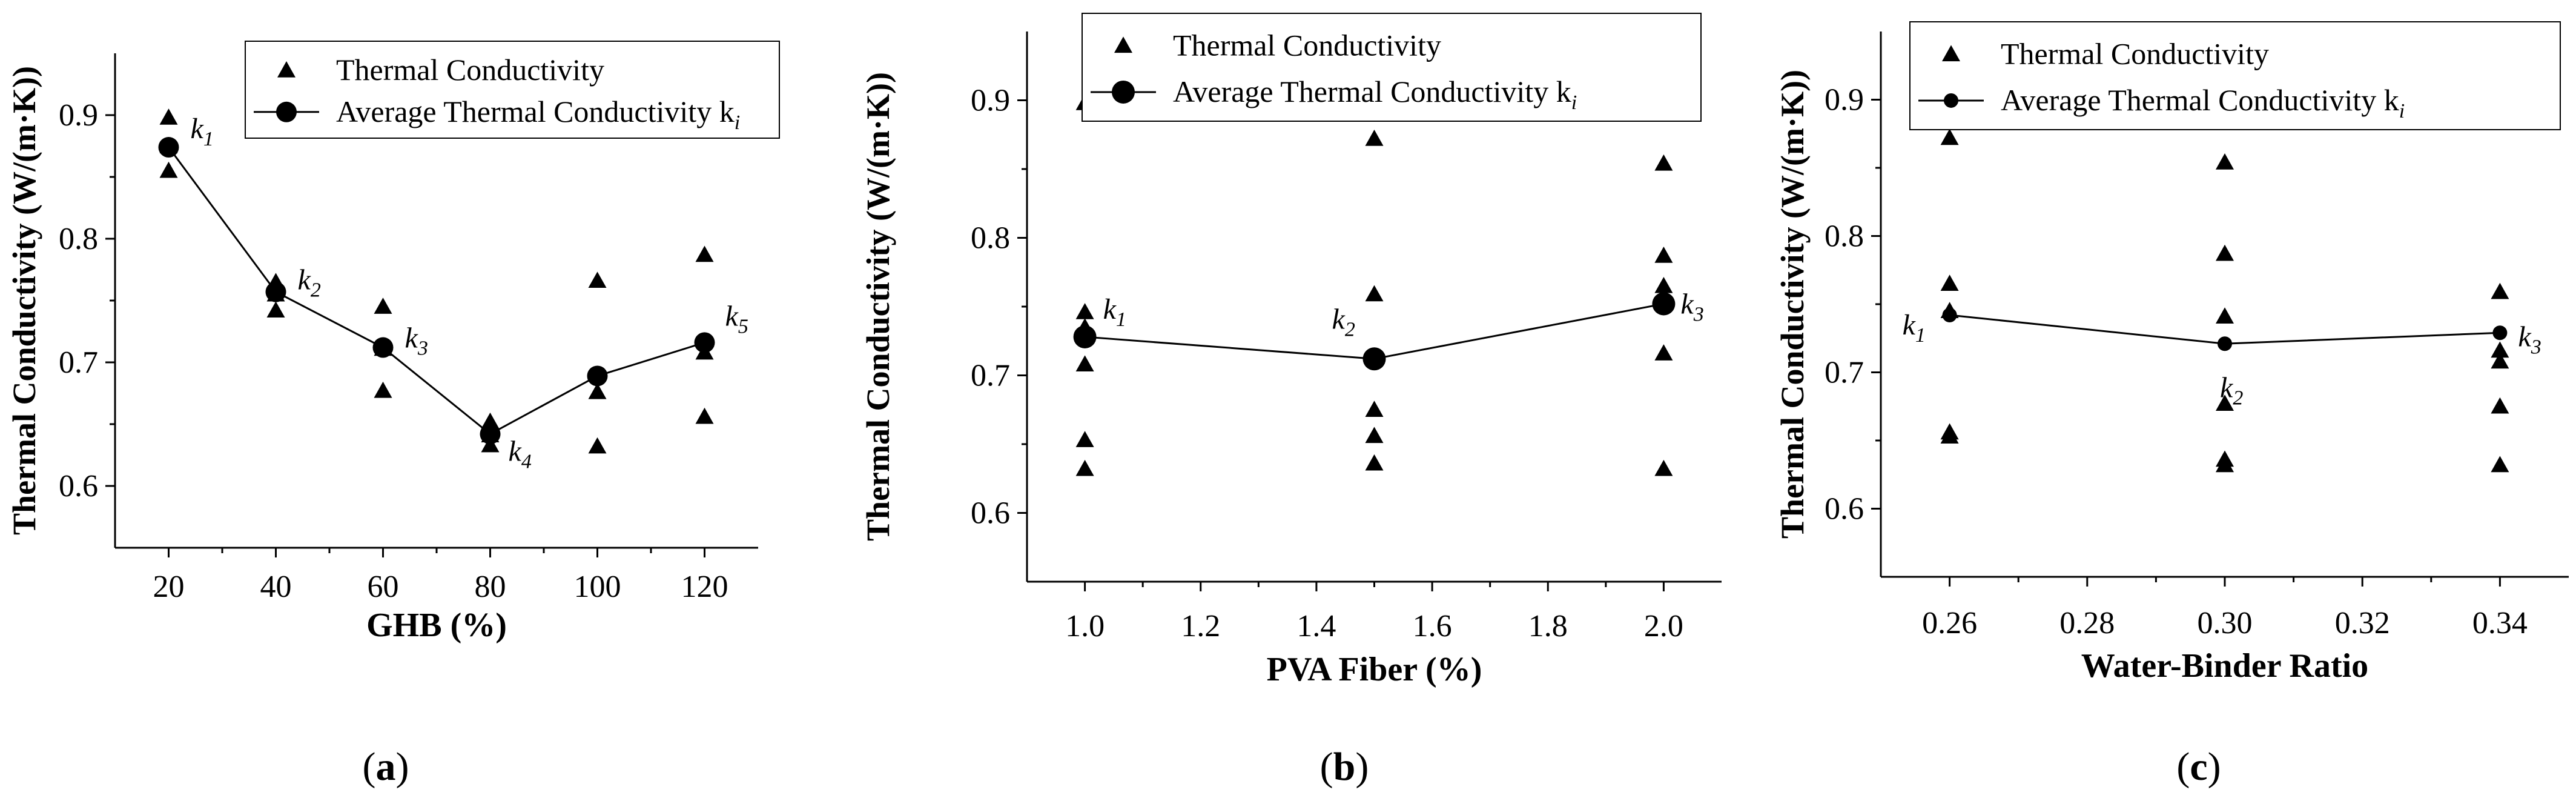  I want to click on x-tick-label: 0.26, so click(1949, 623).